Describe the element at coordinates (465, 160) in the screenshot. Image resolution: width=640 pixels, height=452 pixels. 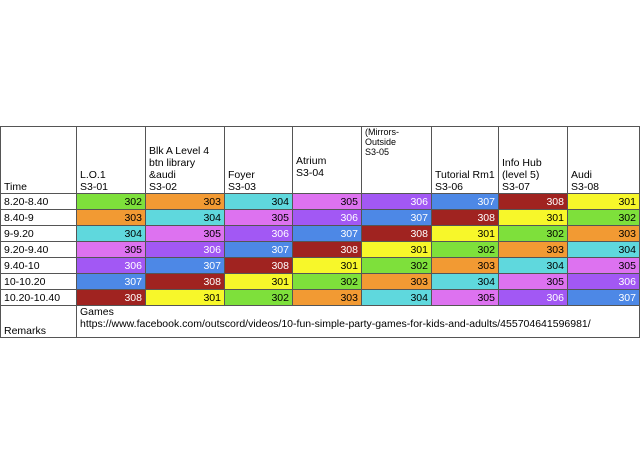
I see `location-header-6: Tutorial Rm1 S3-06` at that location.